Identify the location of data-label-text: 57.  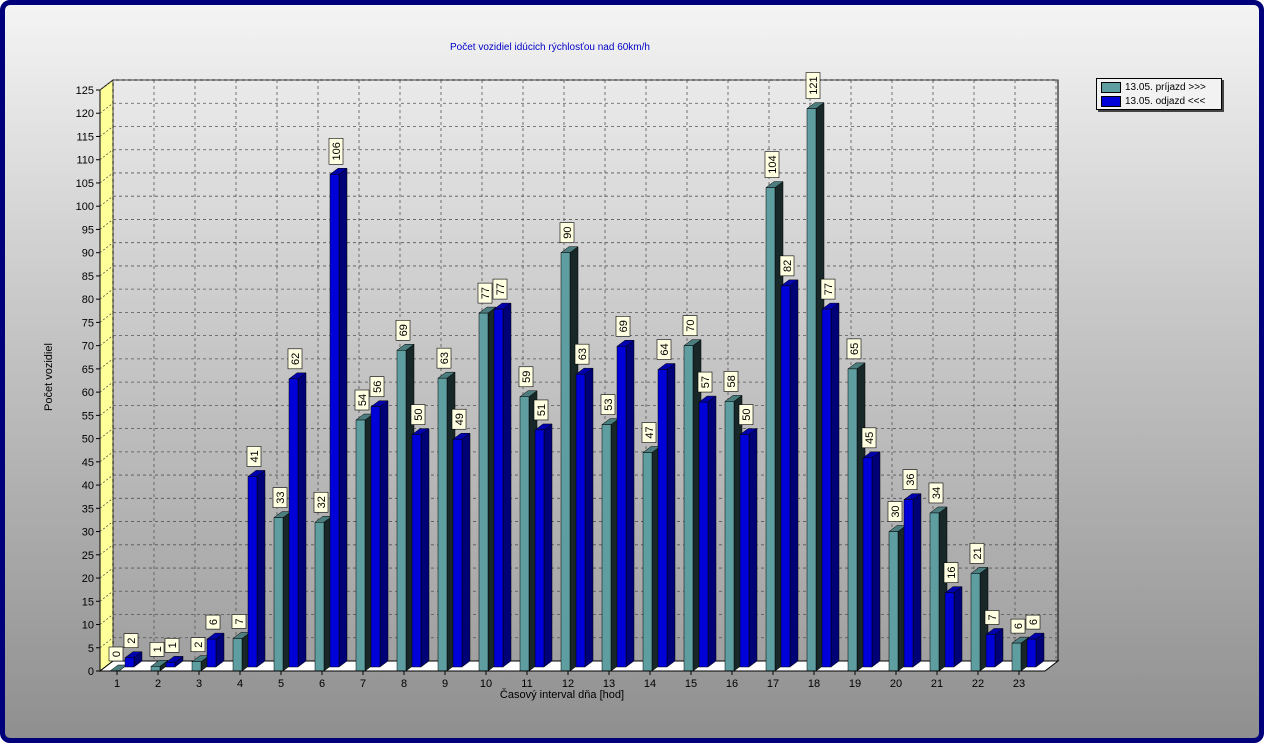
(706, 382).